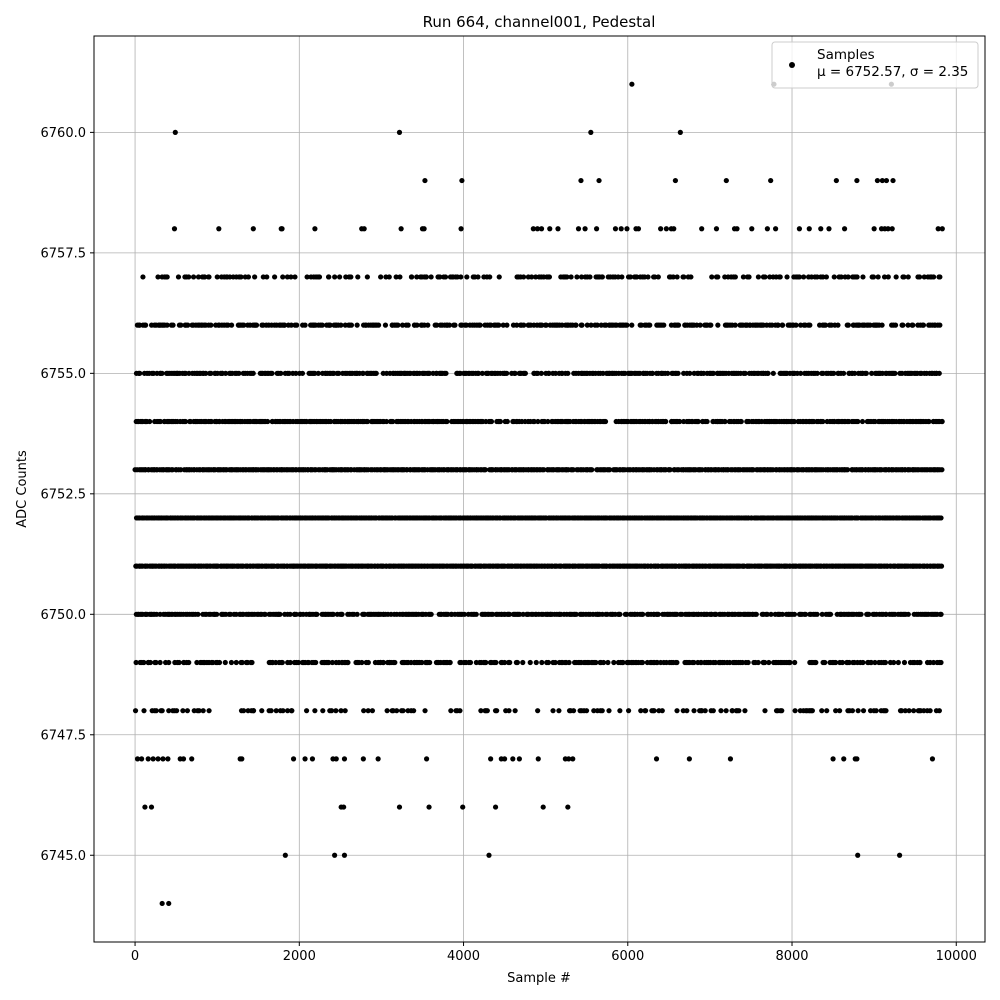  I want to click on x-axis-label: Sample #, so click(539, 978).